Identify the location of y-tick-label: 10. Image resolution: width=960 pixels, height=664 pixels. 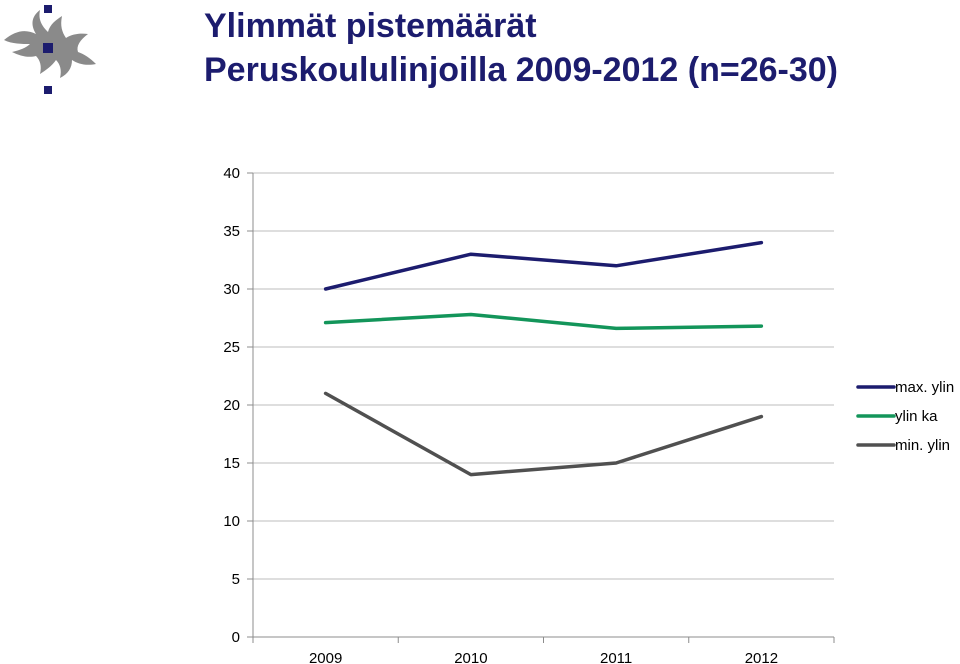
(231, 521).